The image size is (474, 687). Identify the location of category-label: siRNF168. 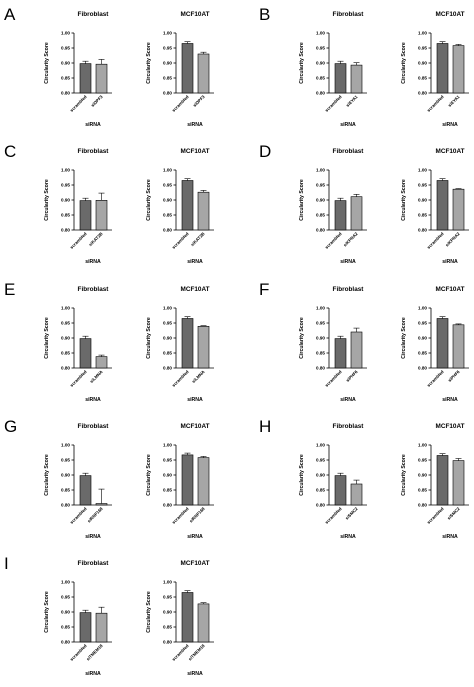
(197, 515).